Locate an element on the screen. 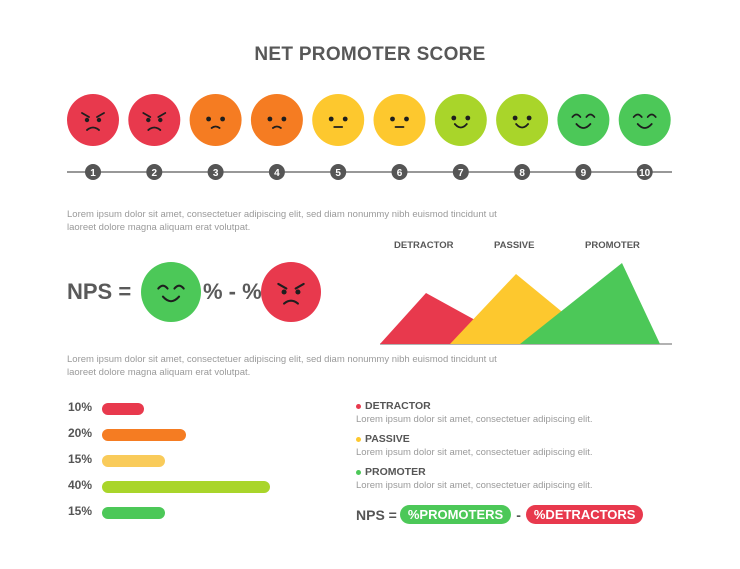  bar-percentage-label: 10% is located at coordinates (80, 407).